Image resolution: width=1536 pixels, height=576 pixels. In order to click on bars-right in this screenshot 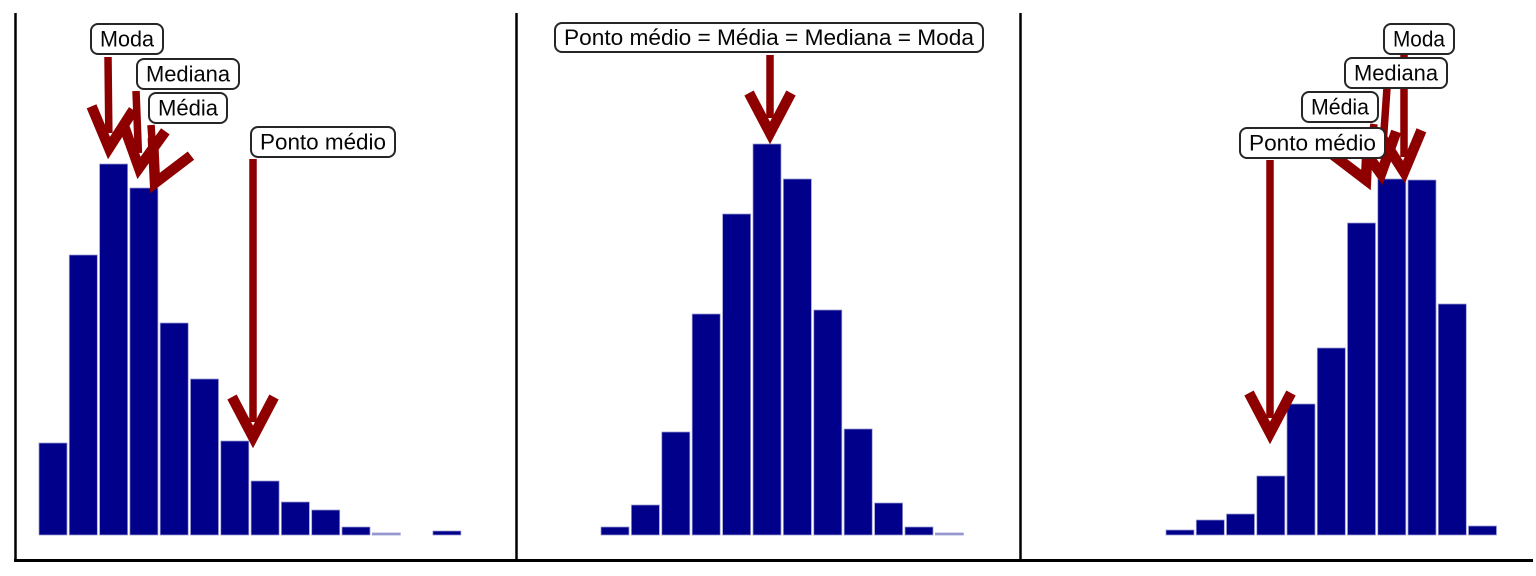, I will do `click(1331, 357)`.